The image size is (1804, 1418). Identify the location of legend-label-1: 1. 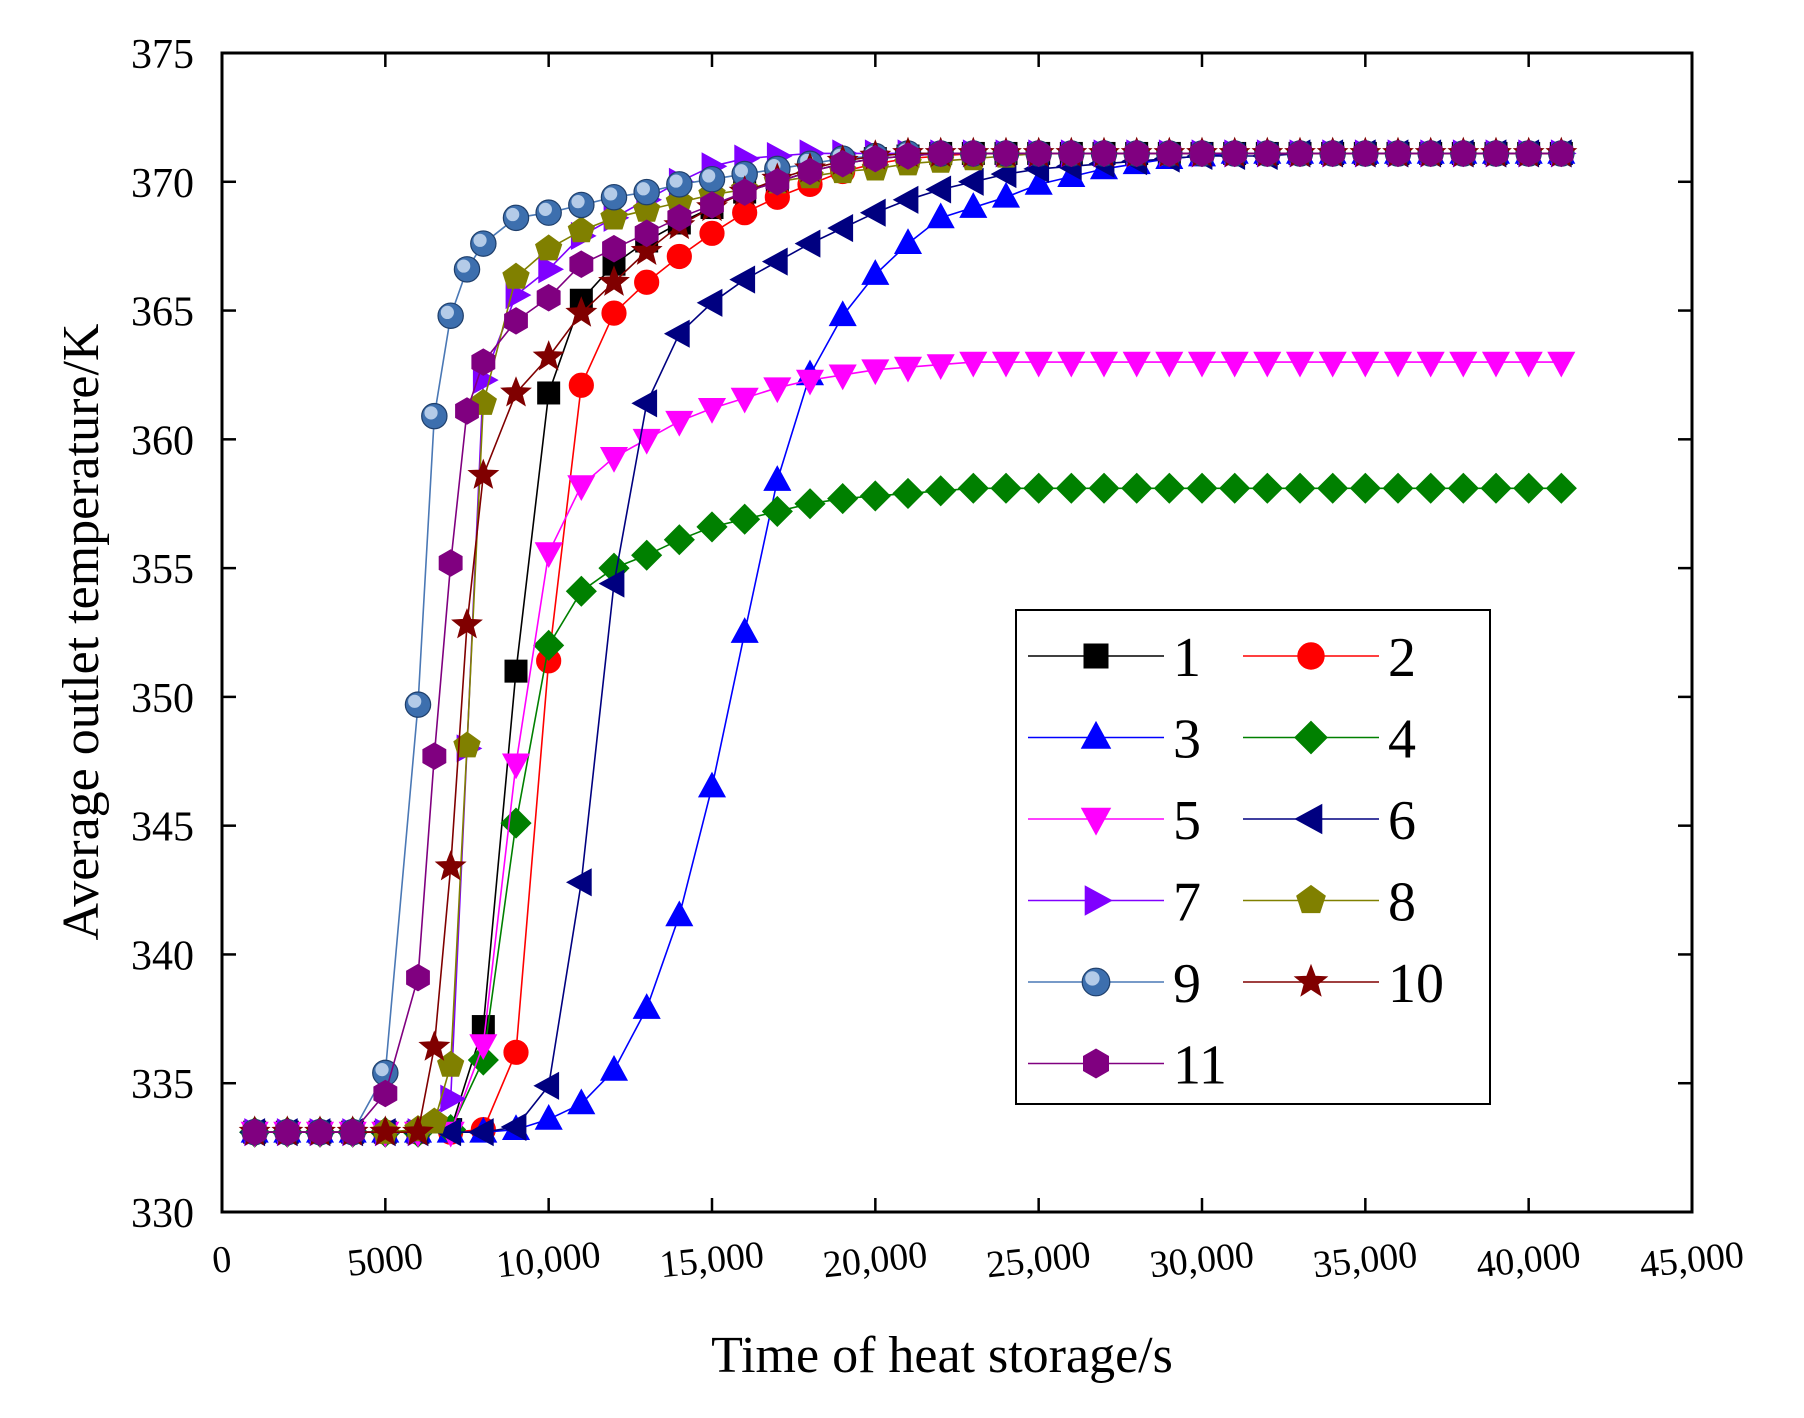
(1187, 658).